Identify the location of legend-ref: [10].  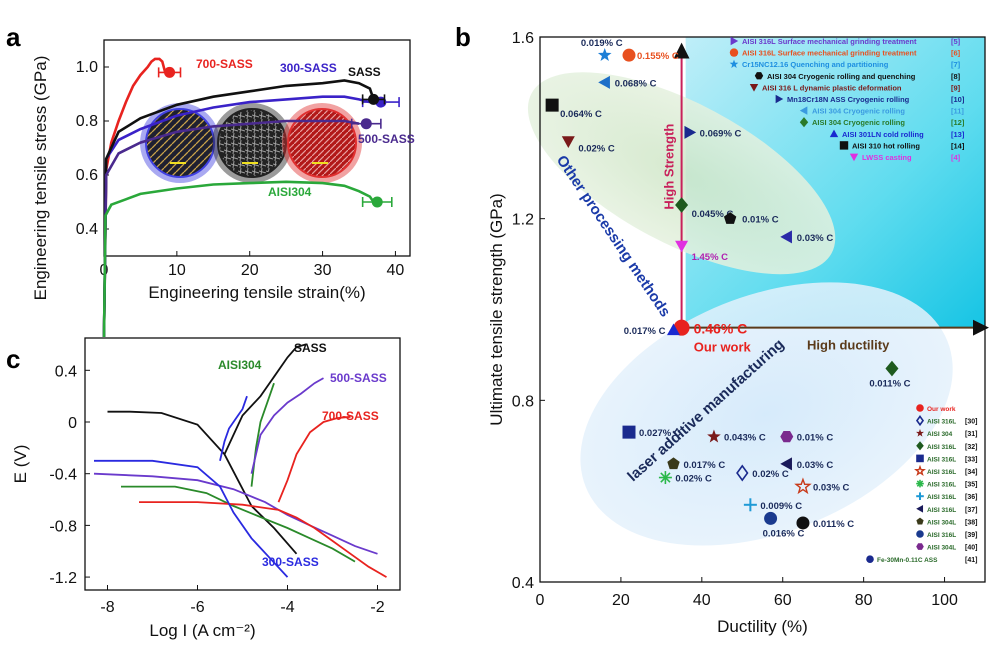
(958, 99).